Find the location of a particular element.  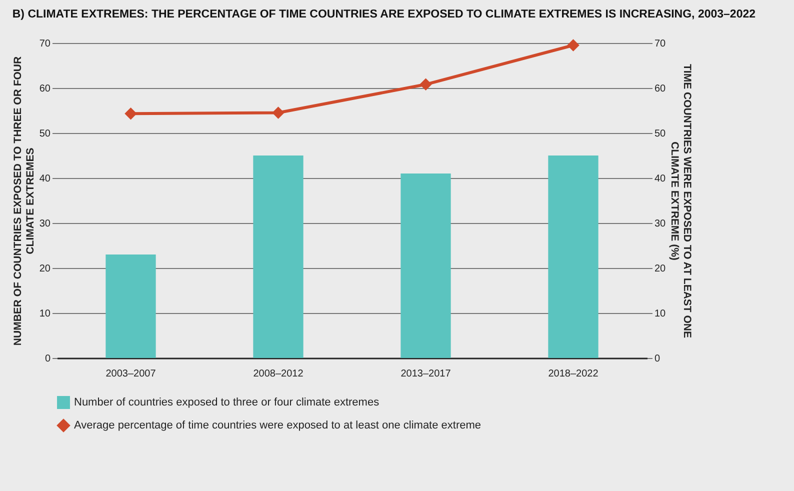

chart-title: B) CLIMATE EXTREMES: THE PERCENTAGE OF TIME COUNTRIES ARE EXPOSED TO CLIMATE EXTREMES IS INCREASING, 2003–2022 is located at coordinates (384, 14).